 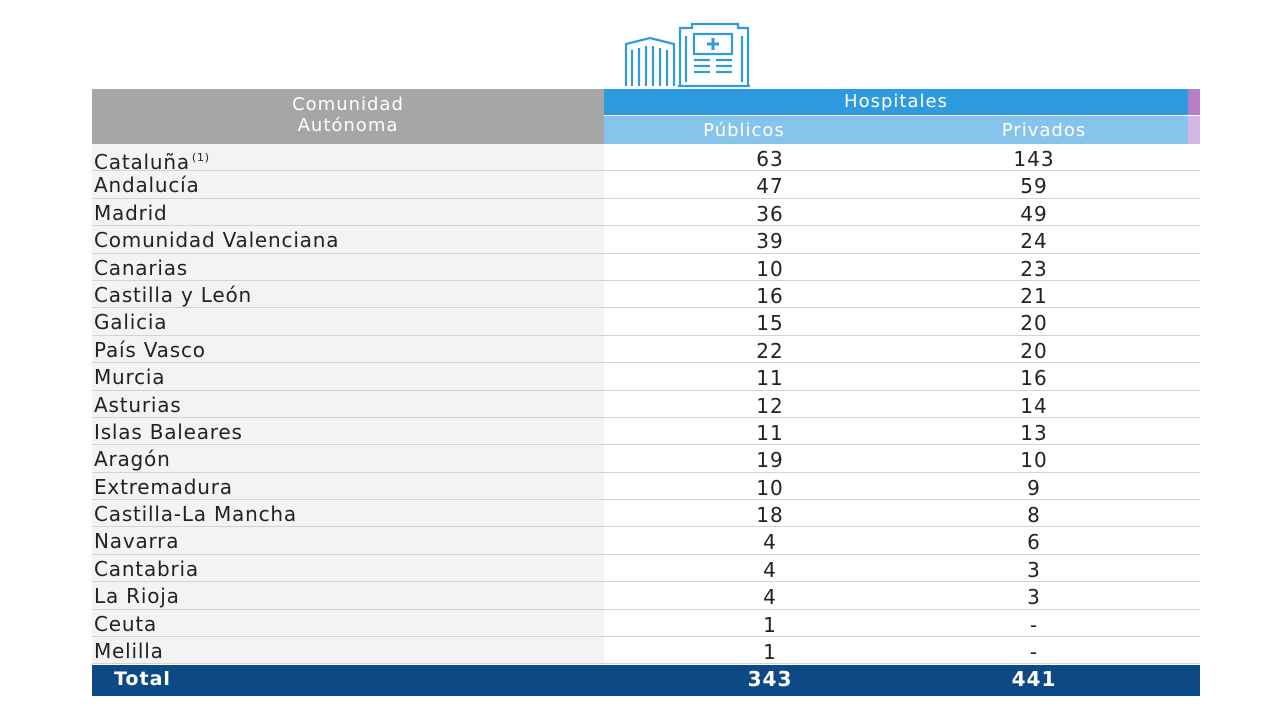 I want to click on public-hospitals-value: 19, so click(x=770, y=460).